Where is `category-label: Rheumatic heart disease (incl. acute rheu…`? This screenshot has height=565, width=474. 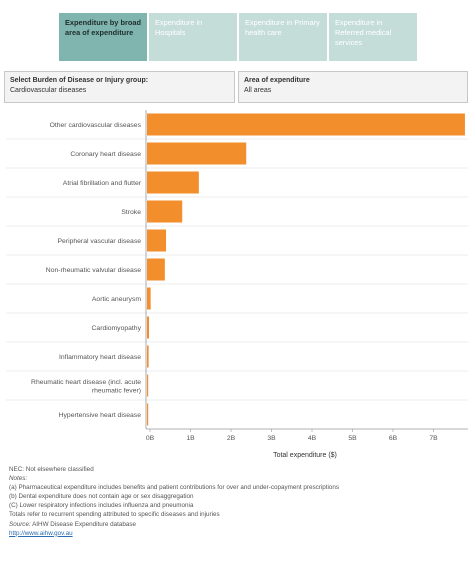
category-label: Rheumatic heart disease (incl. acute rheu… is located at coordinates (86, 387).